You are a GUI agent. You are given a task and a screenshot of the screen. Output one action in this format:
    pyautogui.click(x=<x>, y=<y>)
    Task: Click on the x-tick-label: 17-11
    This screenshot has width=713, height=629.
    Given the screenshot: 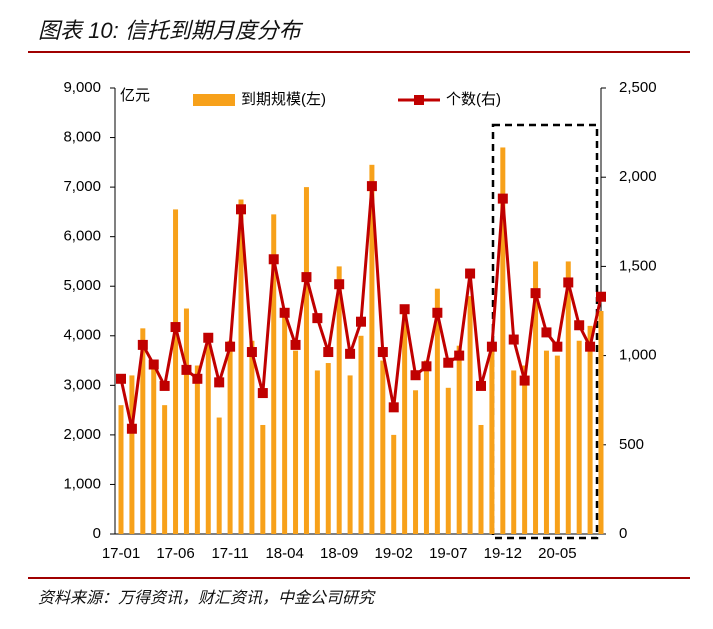 What is the action you would take?
    pyautogui.click(x=229, y=553)
    